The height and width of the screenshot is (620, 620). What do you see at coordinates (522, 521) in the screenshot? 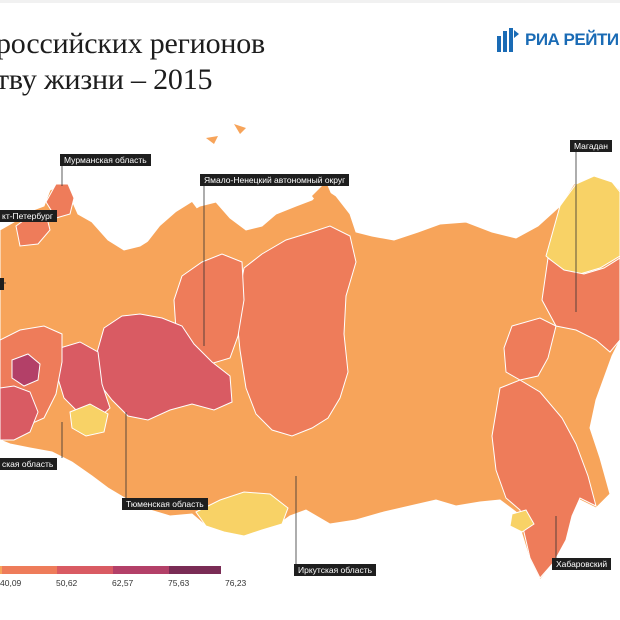
I see `region-jewish` at bounding box center [522, 521].